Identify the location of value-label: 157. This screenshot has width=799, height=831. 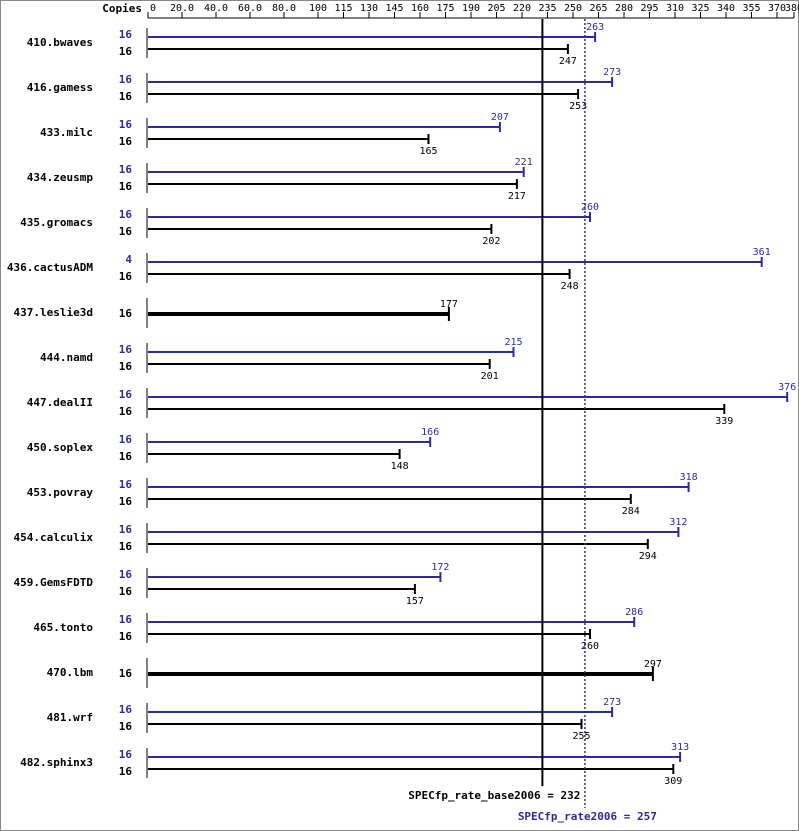
(415, 601).